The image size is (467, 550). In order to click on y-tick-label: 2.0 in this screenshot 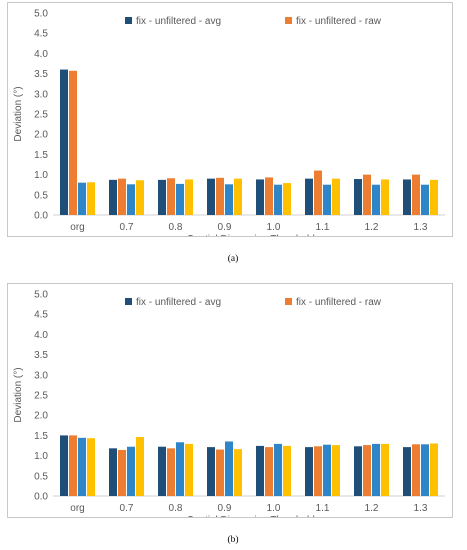, I will do `click(41, 416)`.